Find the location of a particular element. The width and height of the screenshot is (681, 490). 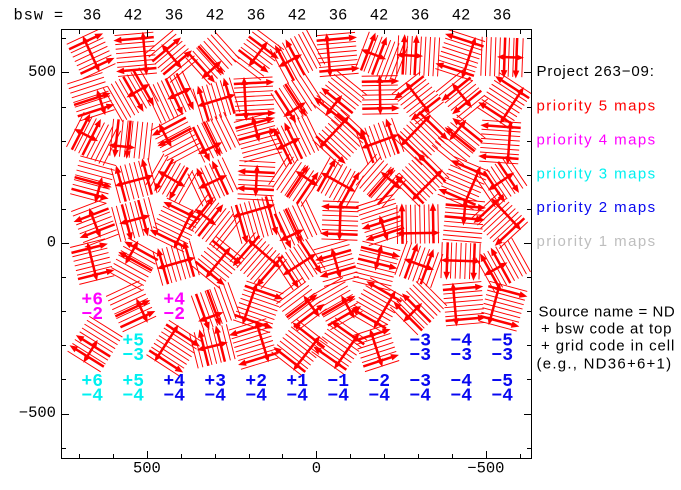

svg-text: Source name = ND is located at coordinates (607, 312).